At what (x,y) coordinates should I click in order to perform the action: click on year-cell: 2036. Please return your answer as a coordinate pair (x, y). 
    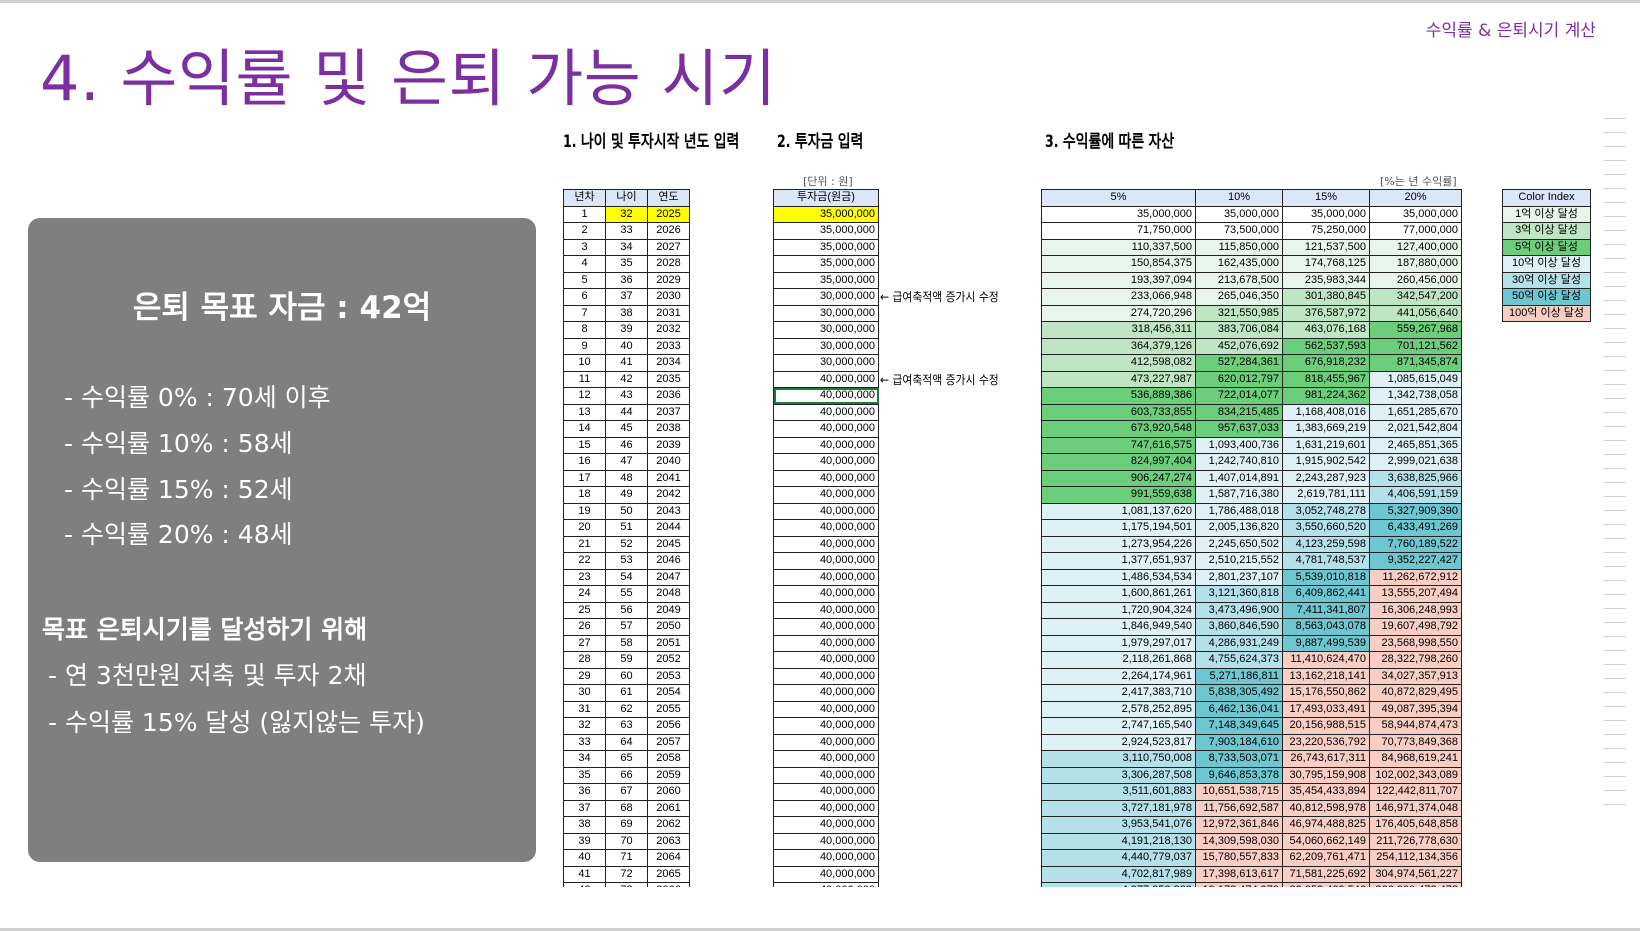
    Looking at the image, I should click on (668, 396).